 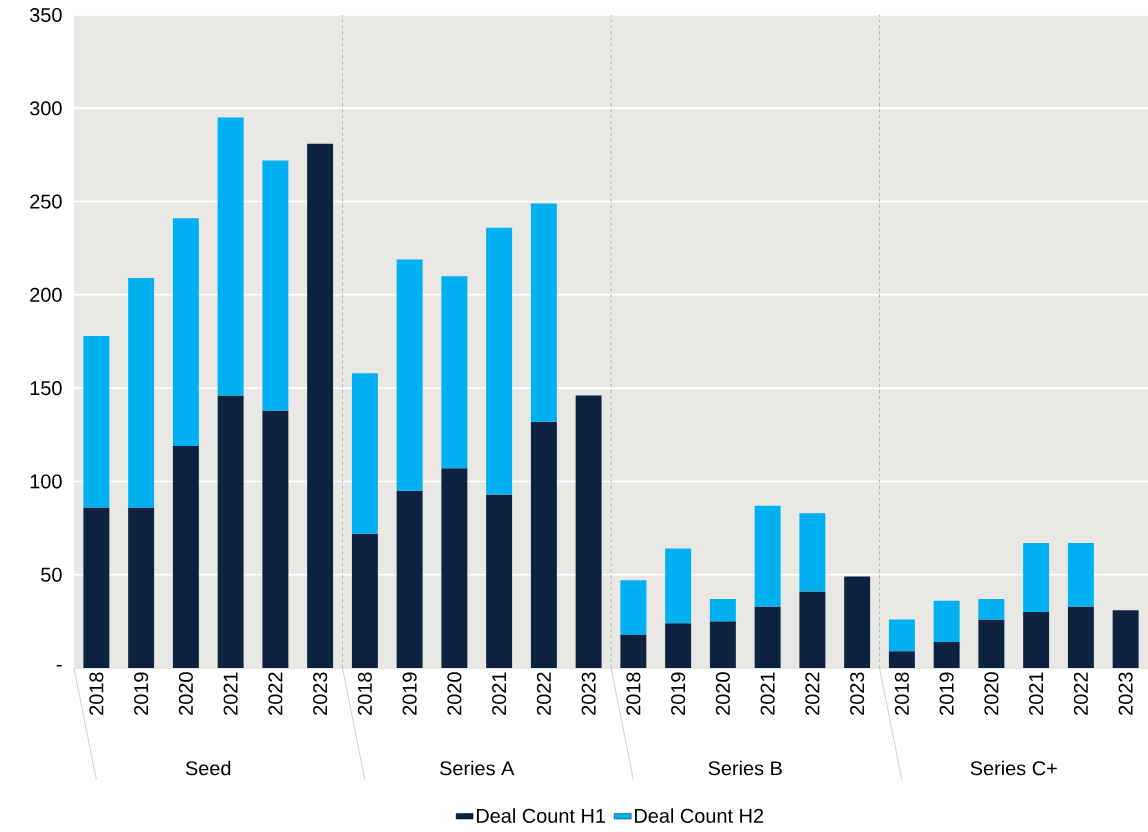 What do you see at coordinates (745, 768) in the screenshot?
I see `text: Series B` at bounding box center [745, 768].